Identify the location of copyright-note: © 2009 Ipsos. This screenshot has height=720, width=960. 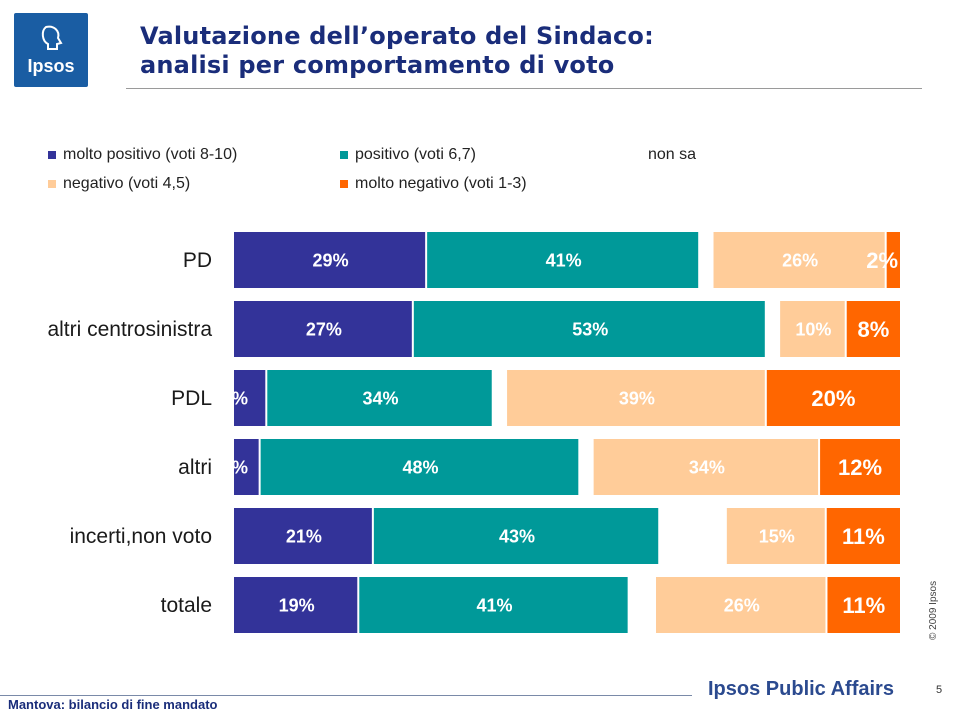
(933, 610).